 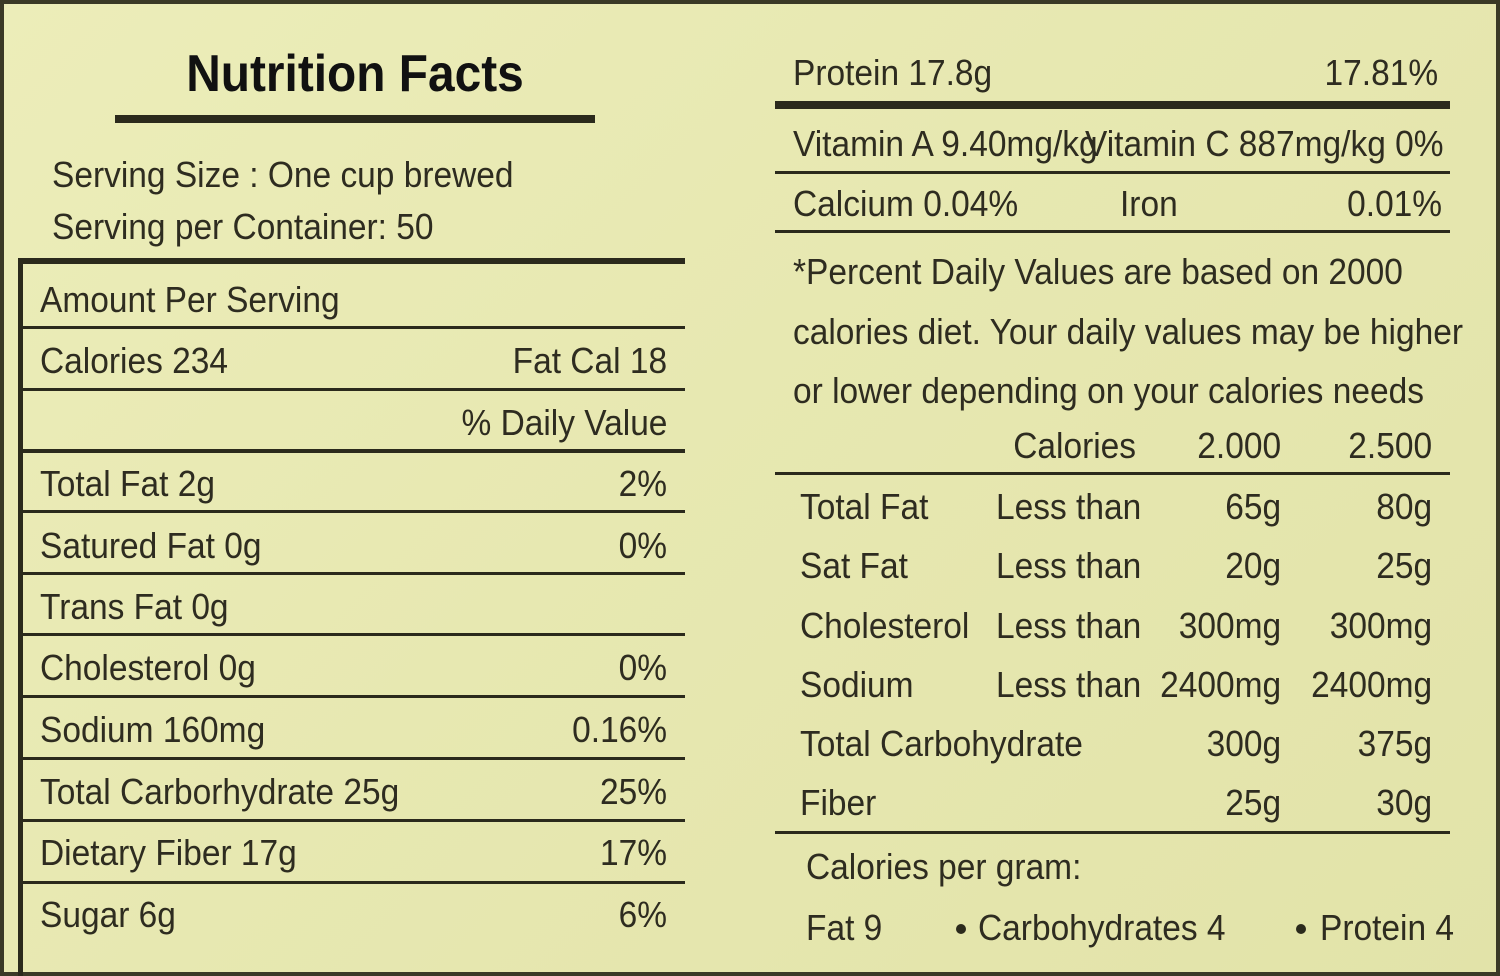 I want to click on nutrient-value: 25%, so click(x=633, y=791).